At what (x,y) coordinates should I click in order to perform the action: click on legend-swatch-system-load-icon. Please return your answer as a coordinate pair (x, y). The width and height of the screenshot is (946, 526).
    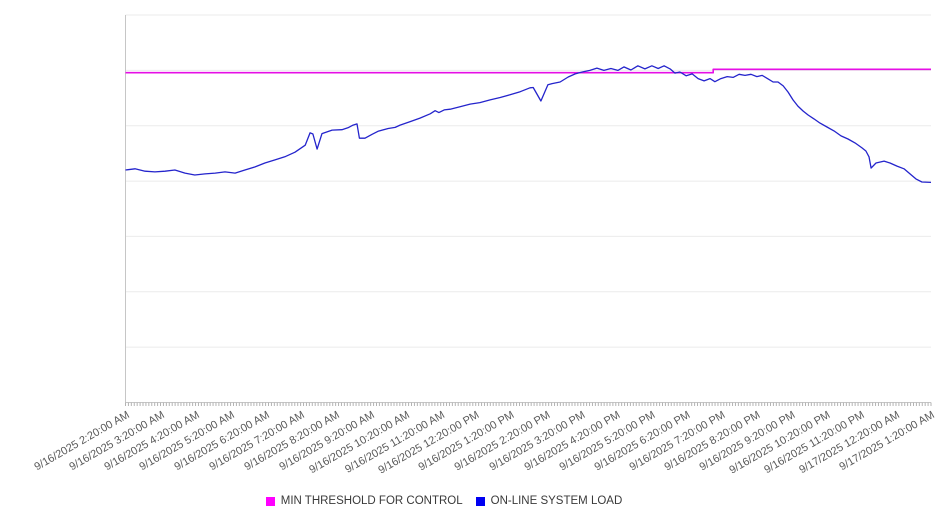
    Looking at the image, I should click on (480, 501).